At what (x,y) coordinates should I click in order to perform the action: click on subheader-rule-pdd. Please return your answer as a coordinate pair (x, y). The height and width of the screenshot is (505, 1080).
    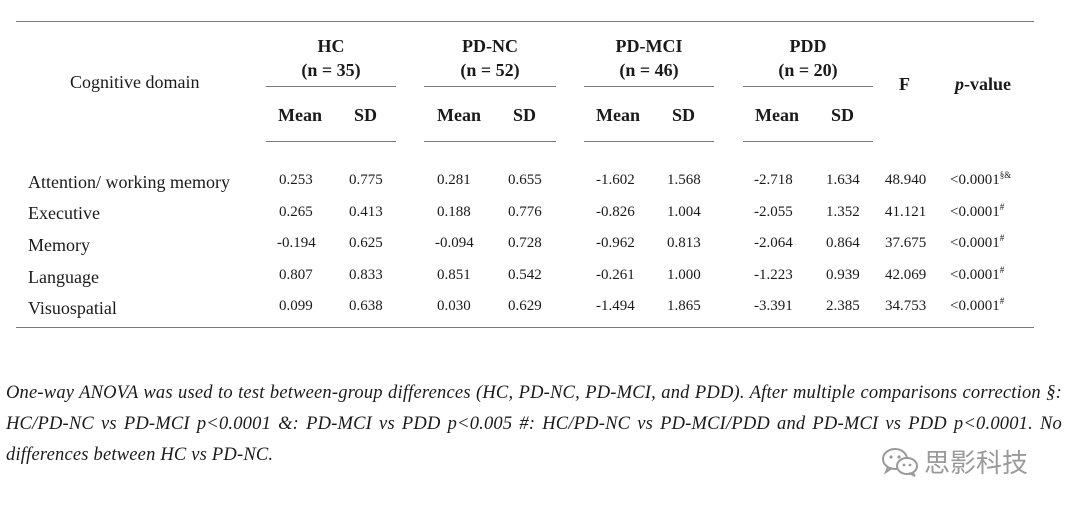
    Looking at the image, I should click on (808, 141).